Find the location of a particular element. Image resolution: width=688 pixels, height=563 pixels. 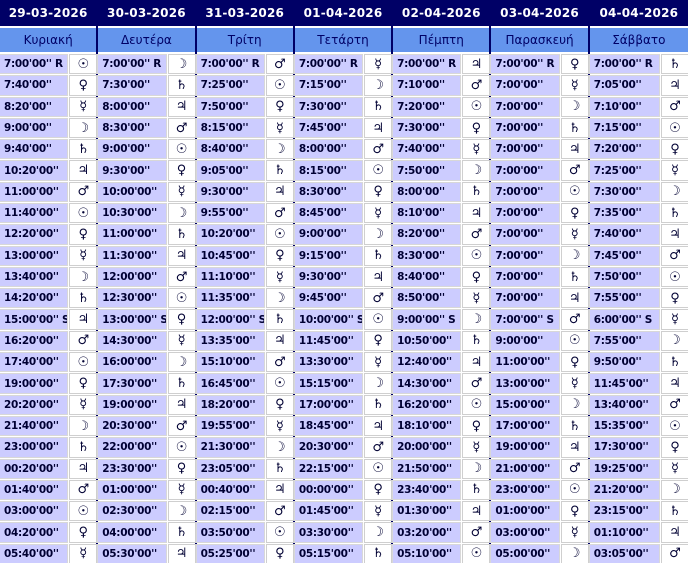

hour-time-cell: 13:40'00'' is located at coordinates (34, 277).